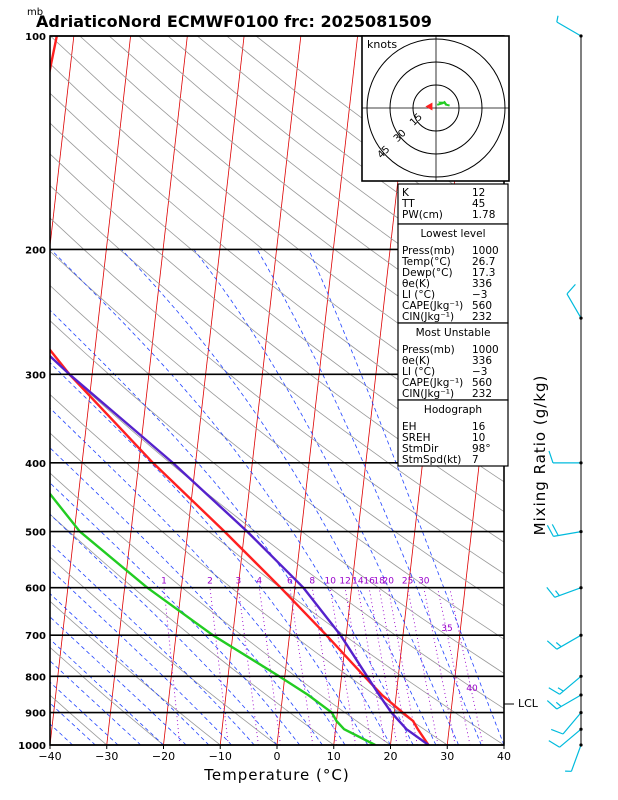 This screenshot has width=618, height=800. What do you see at coordinates (35, 589) in the screenshot?
I see `pressure-tick-label: 600` at bounding box center [35, 589].